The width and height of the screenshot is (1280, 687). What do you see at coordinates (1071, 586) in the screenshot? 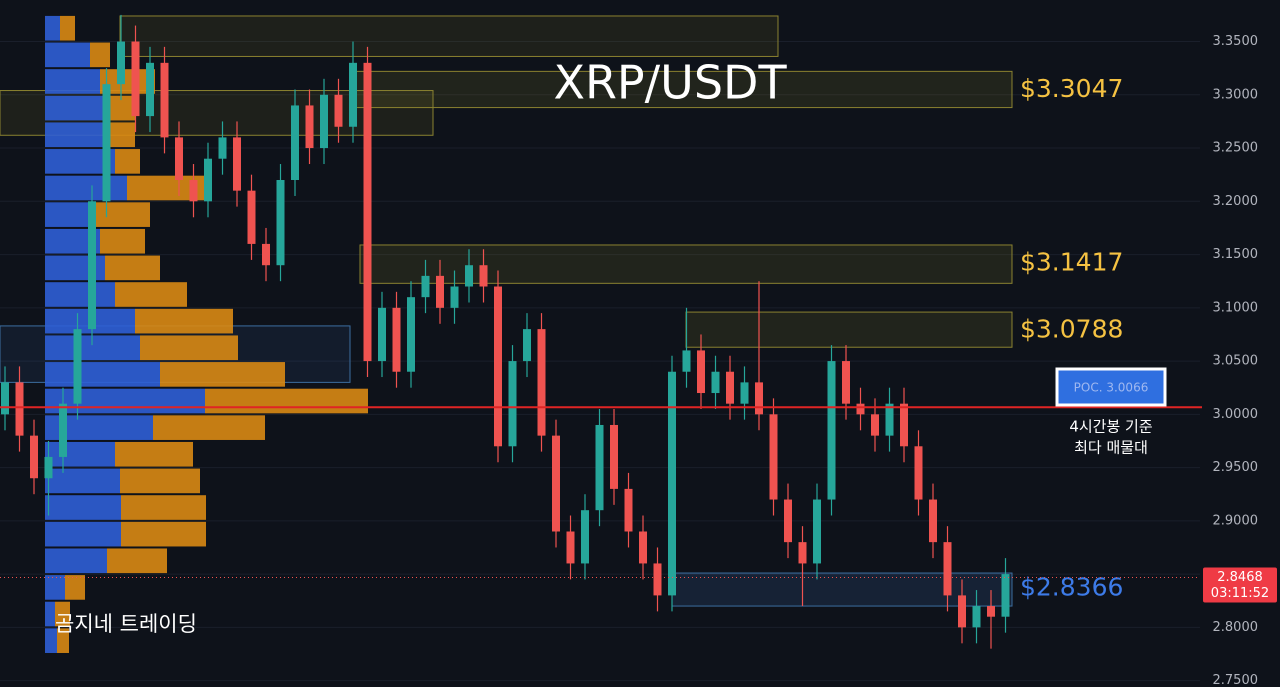
I see `level-label: $2.8366` at bounding box center [1071, 586].